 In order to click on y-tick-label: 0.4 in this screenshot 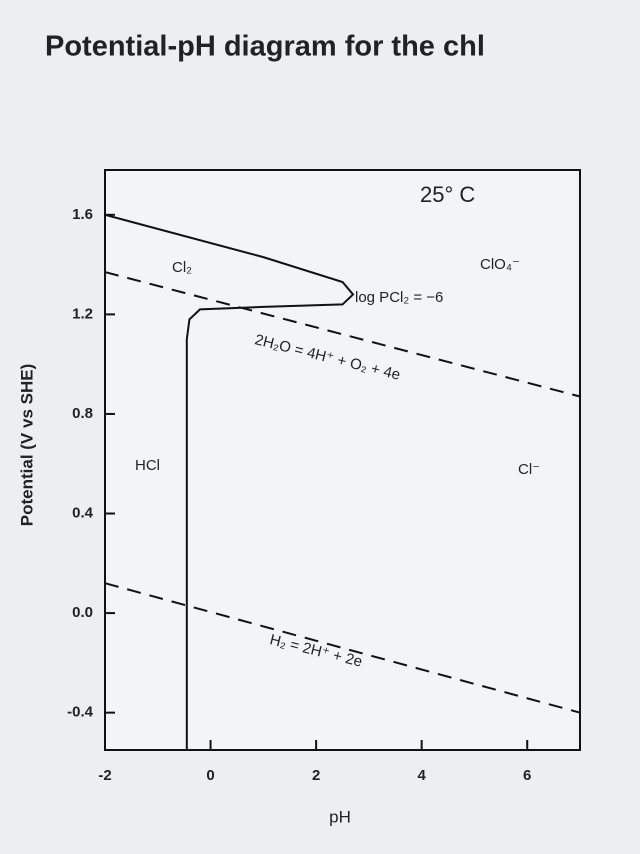, I will do `click(83, 512)`.